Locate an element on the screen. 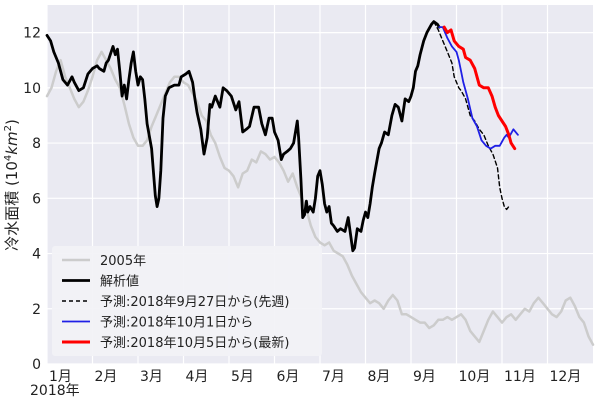 The width and height of the screenshot is (595, 401). legend-label: 予測:2018年9月27日から(先週) is located at coordinates (194, 302).